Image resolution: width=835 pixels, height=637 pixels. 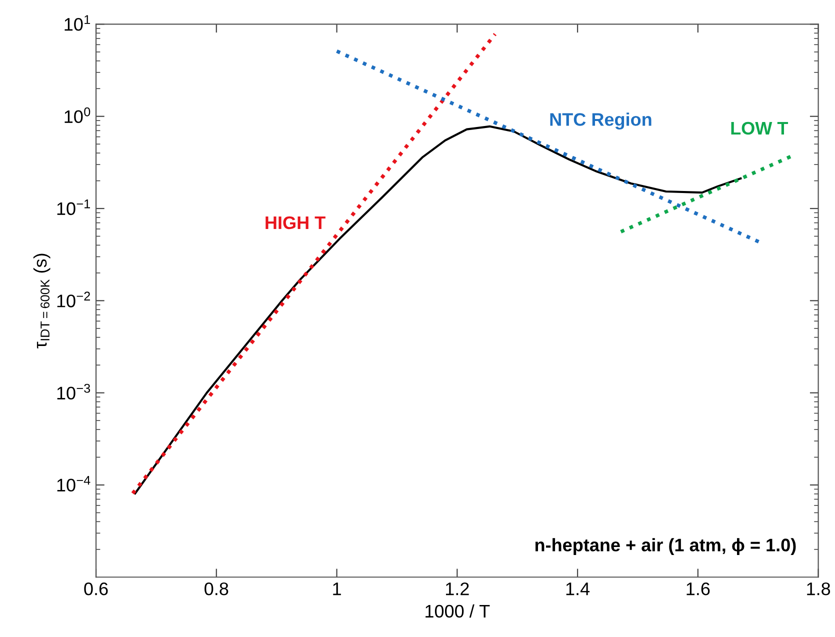 What do you see at coordinates (578, 589) in the screenshot?
I see `x-tick-label: 1.4` at bounding box center [578, 589].